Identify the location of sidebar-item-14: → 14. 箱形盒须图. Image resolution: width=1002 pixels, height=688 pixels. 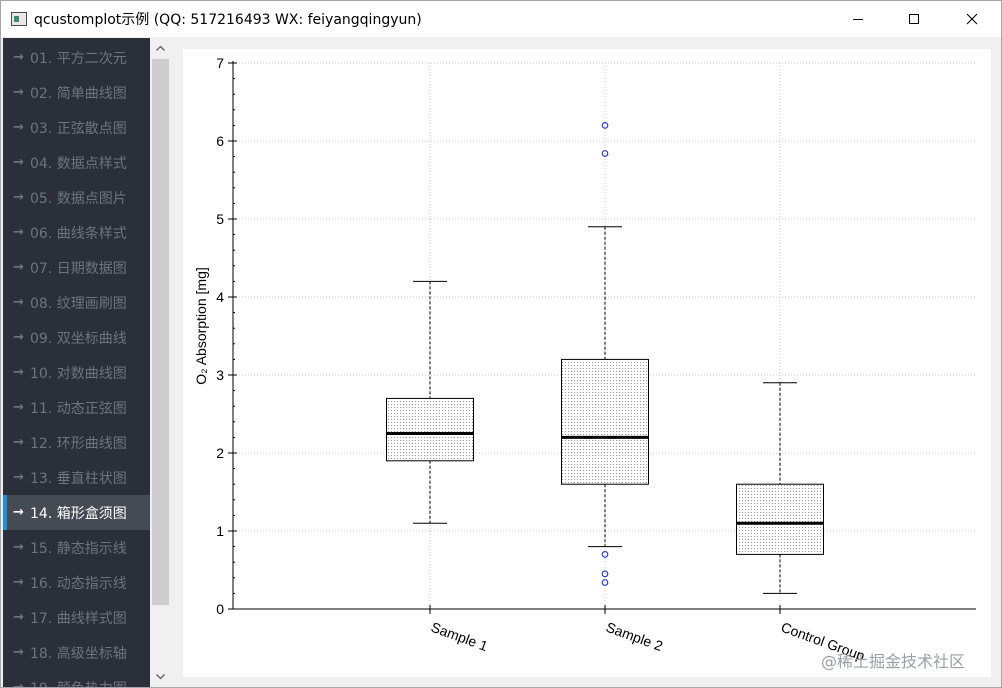
(76, 512).